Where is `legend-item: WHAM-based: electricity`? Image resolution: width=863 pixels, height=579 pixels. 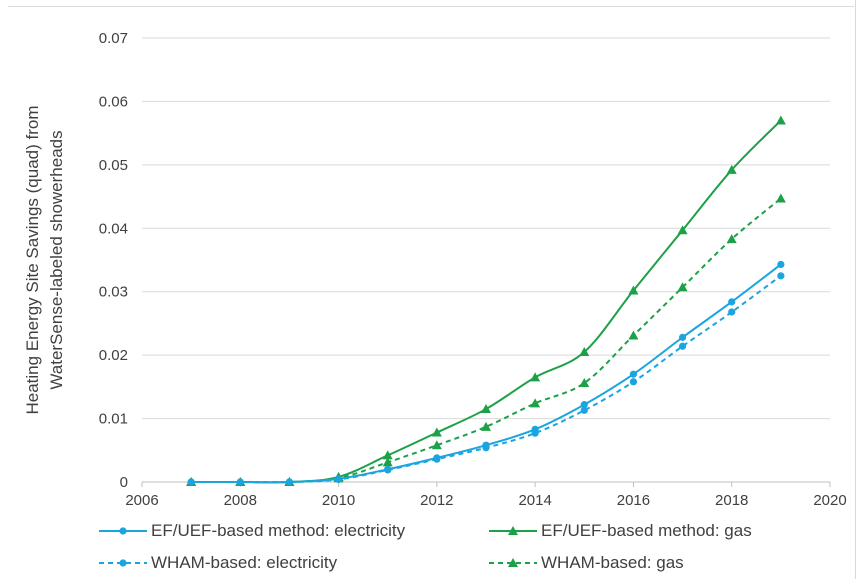
legend-item: WHAM-based: electricity is located at coordinates (217, 563).